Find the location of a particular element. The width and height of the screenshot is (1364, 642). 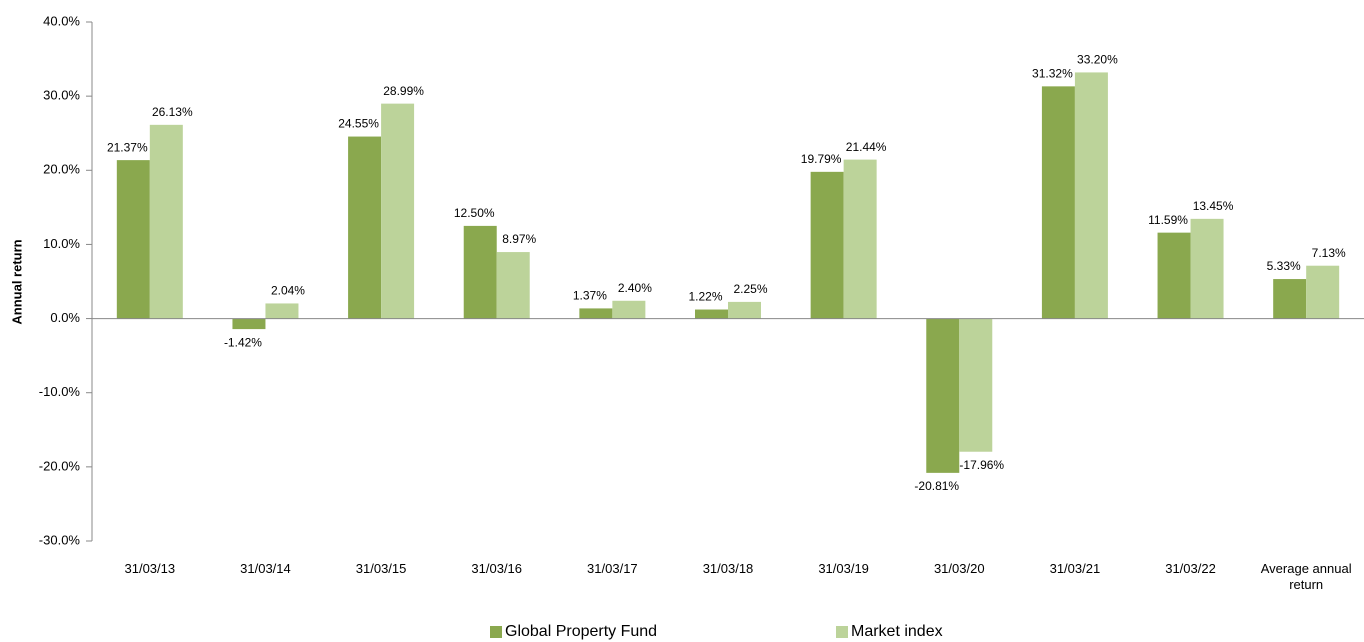

data-label: 12.50% is located at coordinates (474, 213).